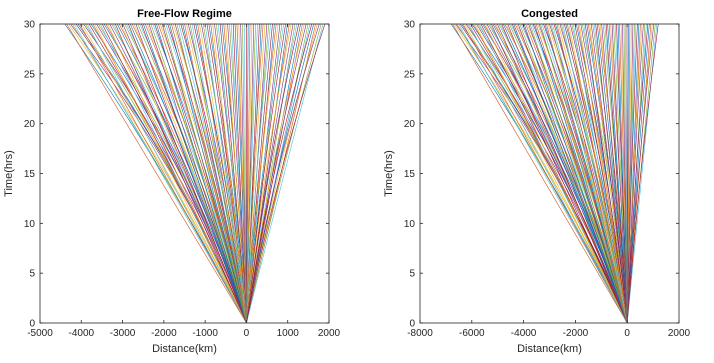 This screenshot has width=714, height=363. I want to click on x-tick-label: -5000, so click(40, 333).